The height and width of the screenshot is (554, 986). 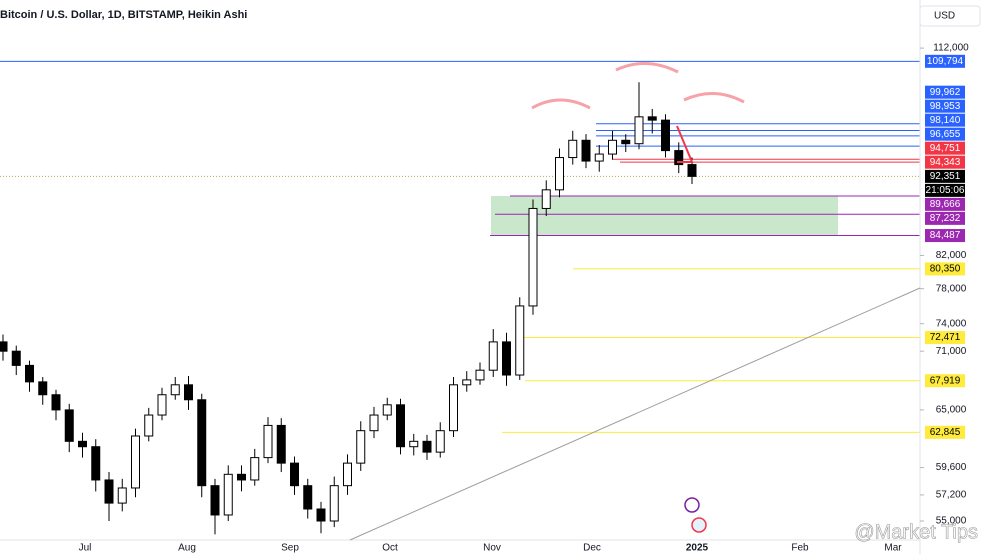 I want to click on watermark: @Market Tips, so click(x=916, y=532).